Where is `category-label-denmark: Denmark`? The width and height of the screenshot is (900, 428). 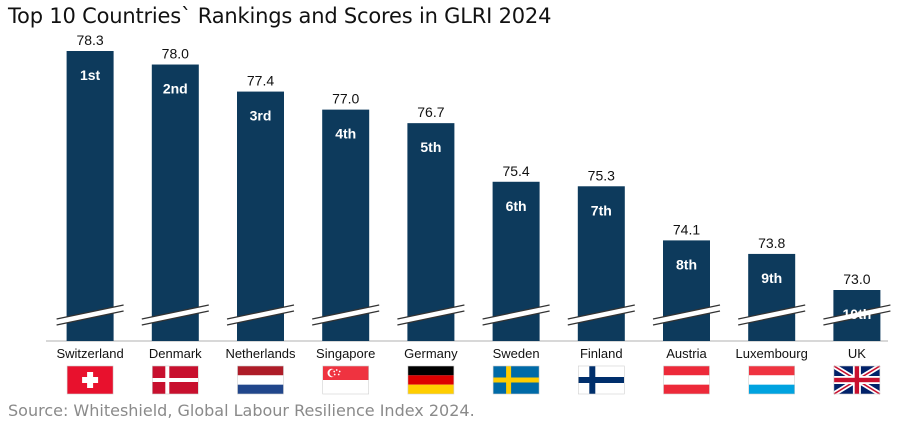
category-label-denmark: Denmark is located at coordinates (175, 353).